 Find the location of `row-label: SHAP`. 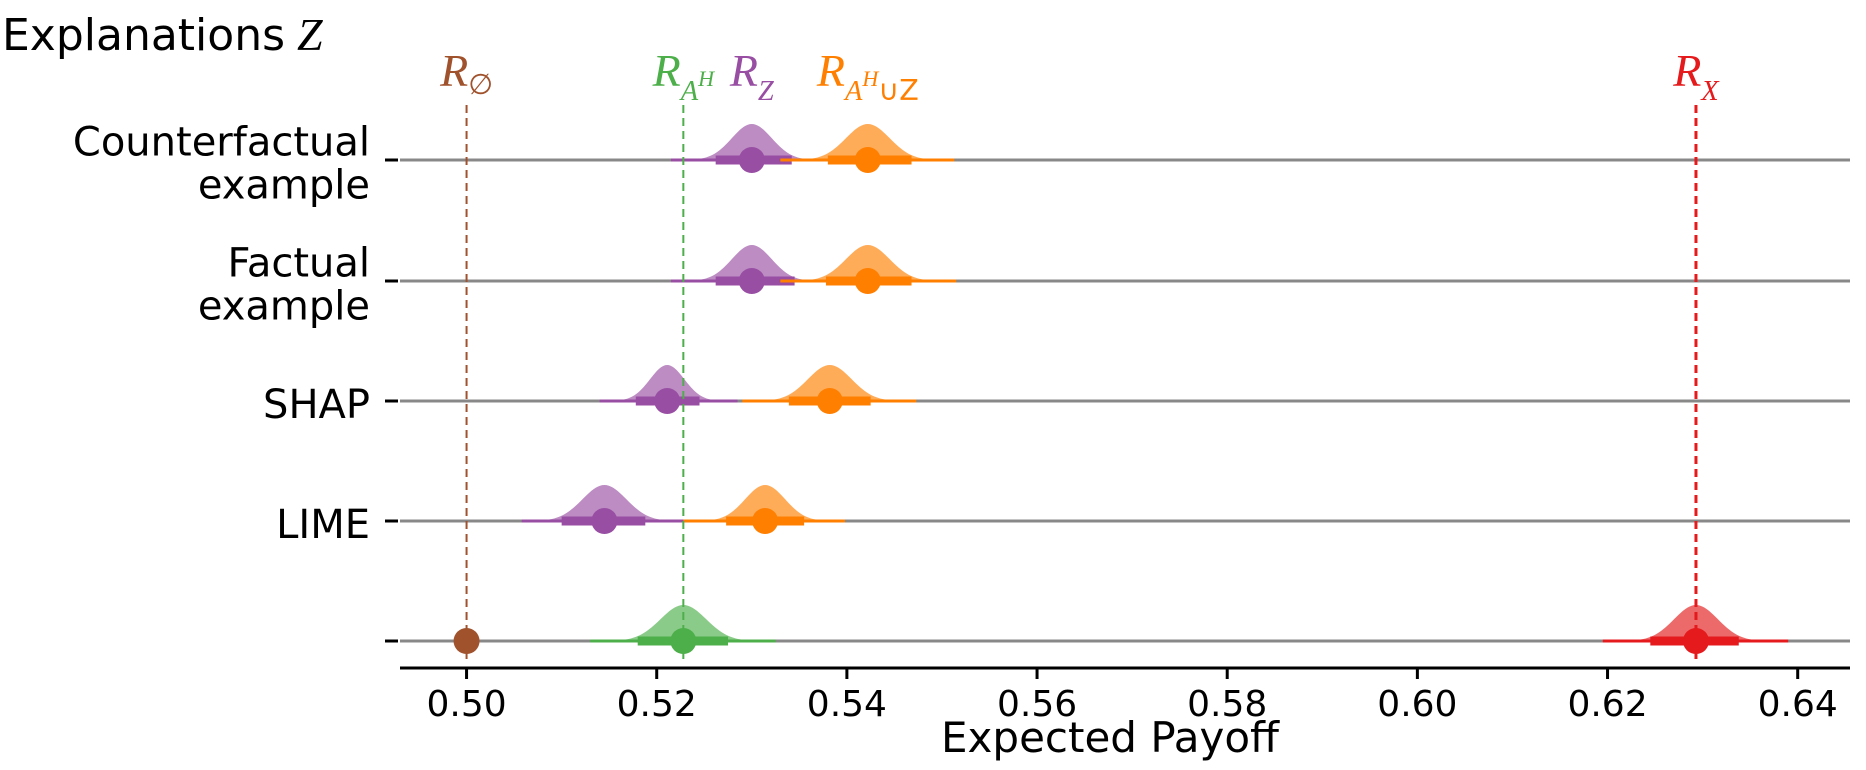

row-label: SHAP is located at coordinates (316, 405).